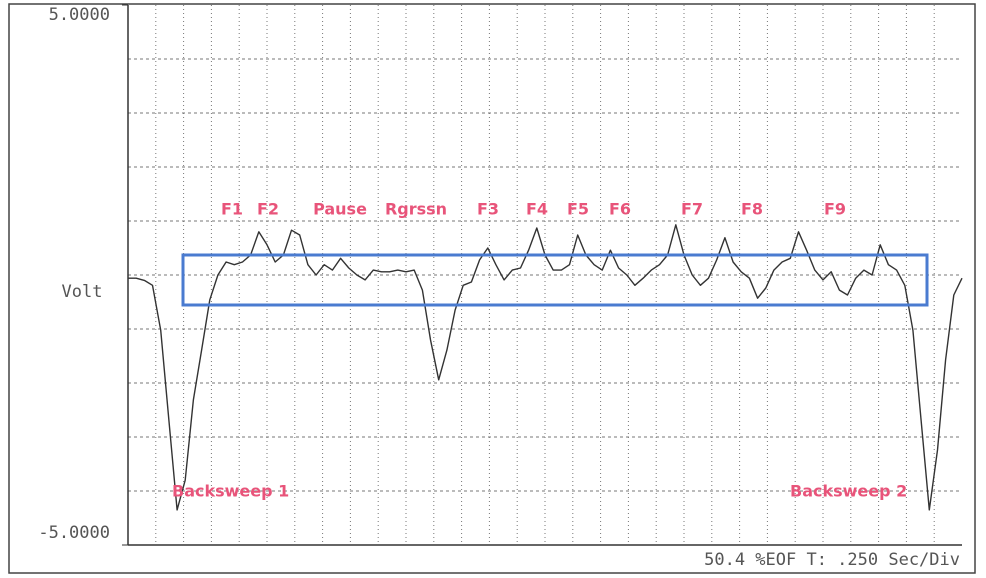  Describe the element at coordinates (232, 209) in the screenshot. I see `annotation: F1` at that location.